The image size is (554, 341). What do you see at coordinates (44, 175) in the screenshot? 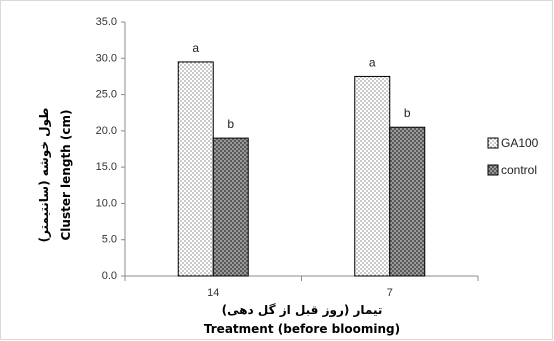
I see `y-axis-title-farsi: طول خوشه (سانتیمتر)` at bounding box center [44, 175].